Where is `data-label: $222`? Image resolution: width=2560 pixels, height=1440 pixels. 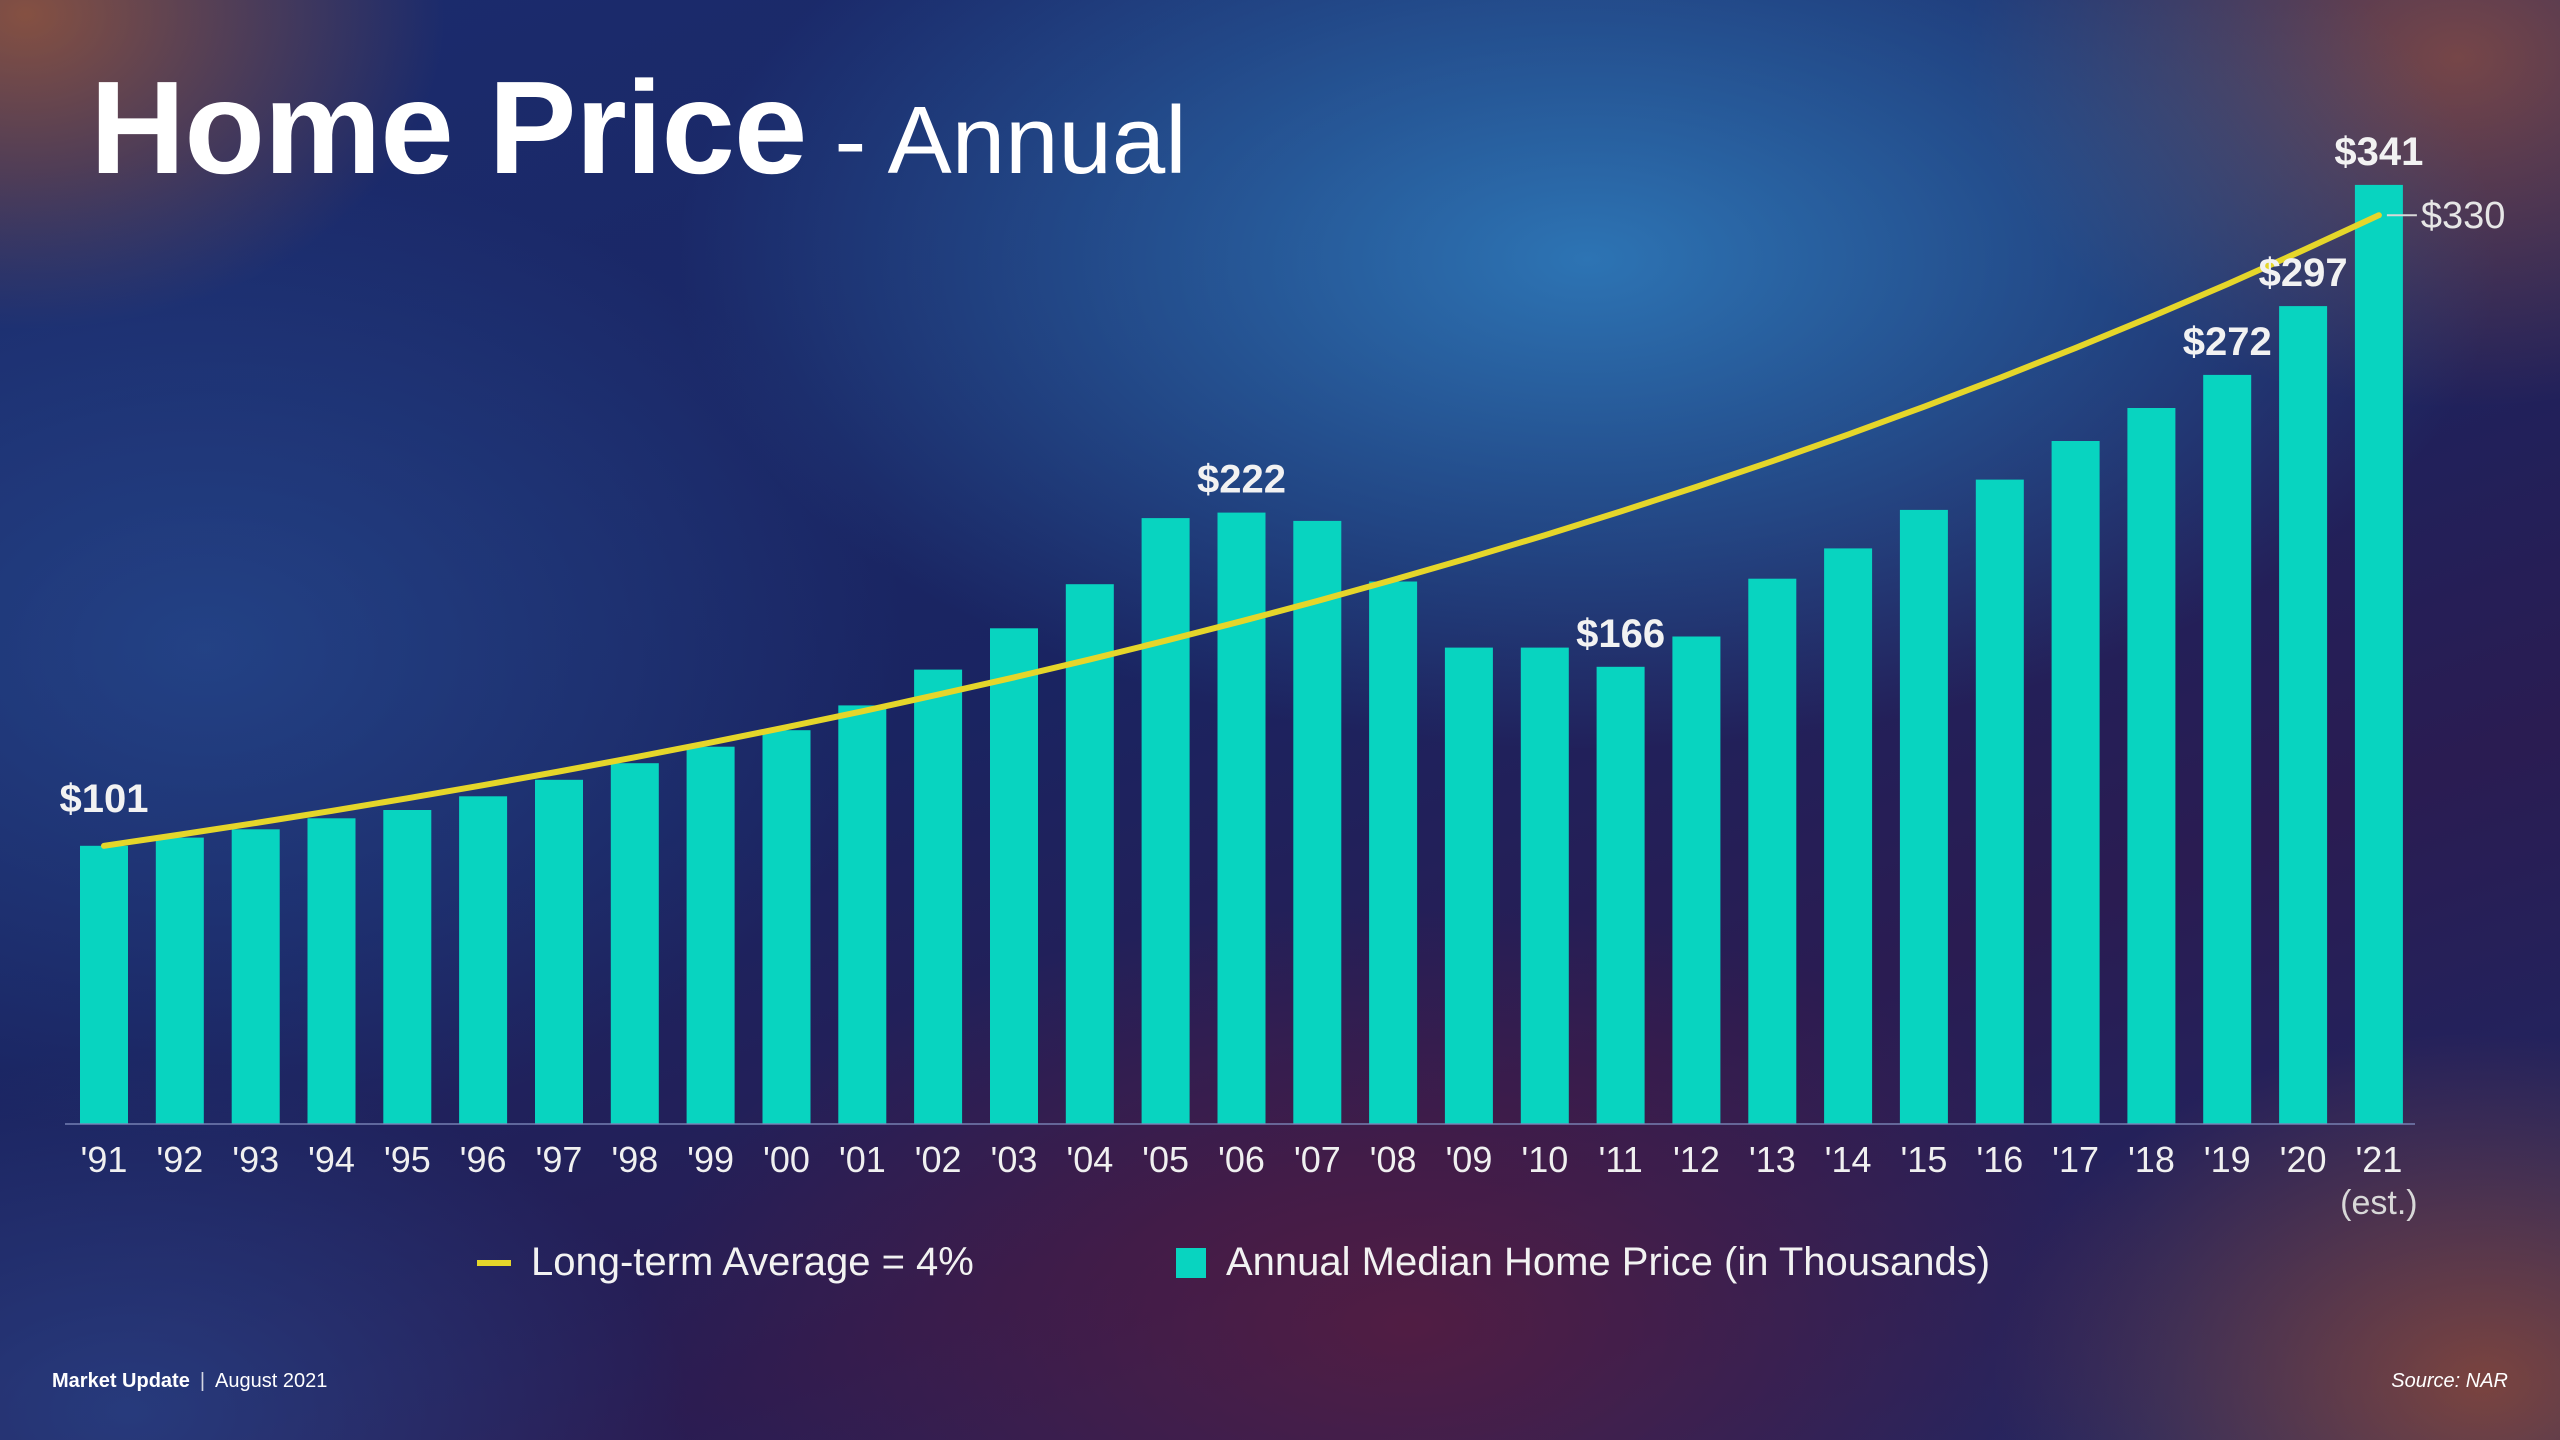 data-label: $222 is located at coordinates (1241, 480).